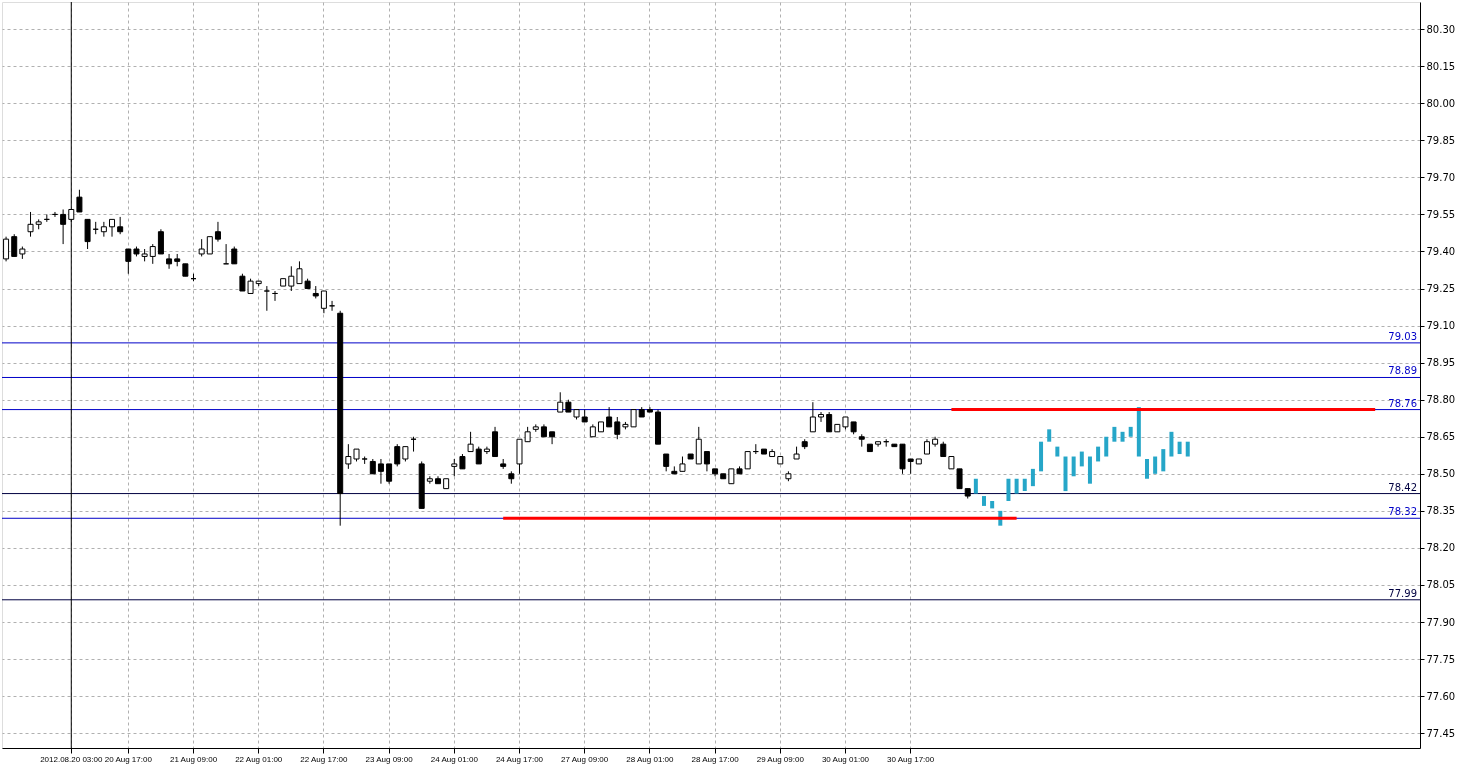 The height and width of the screenshot is (770, 1462). Describe the element at coordinates (1441, 585) in the screenshot. I see `y-tick-label: 78.05` at that location.